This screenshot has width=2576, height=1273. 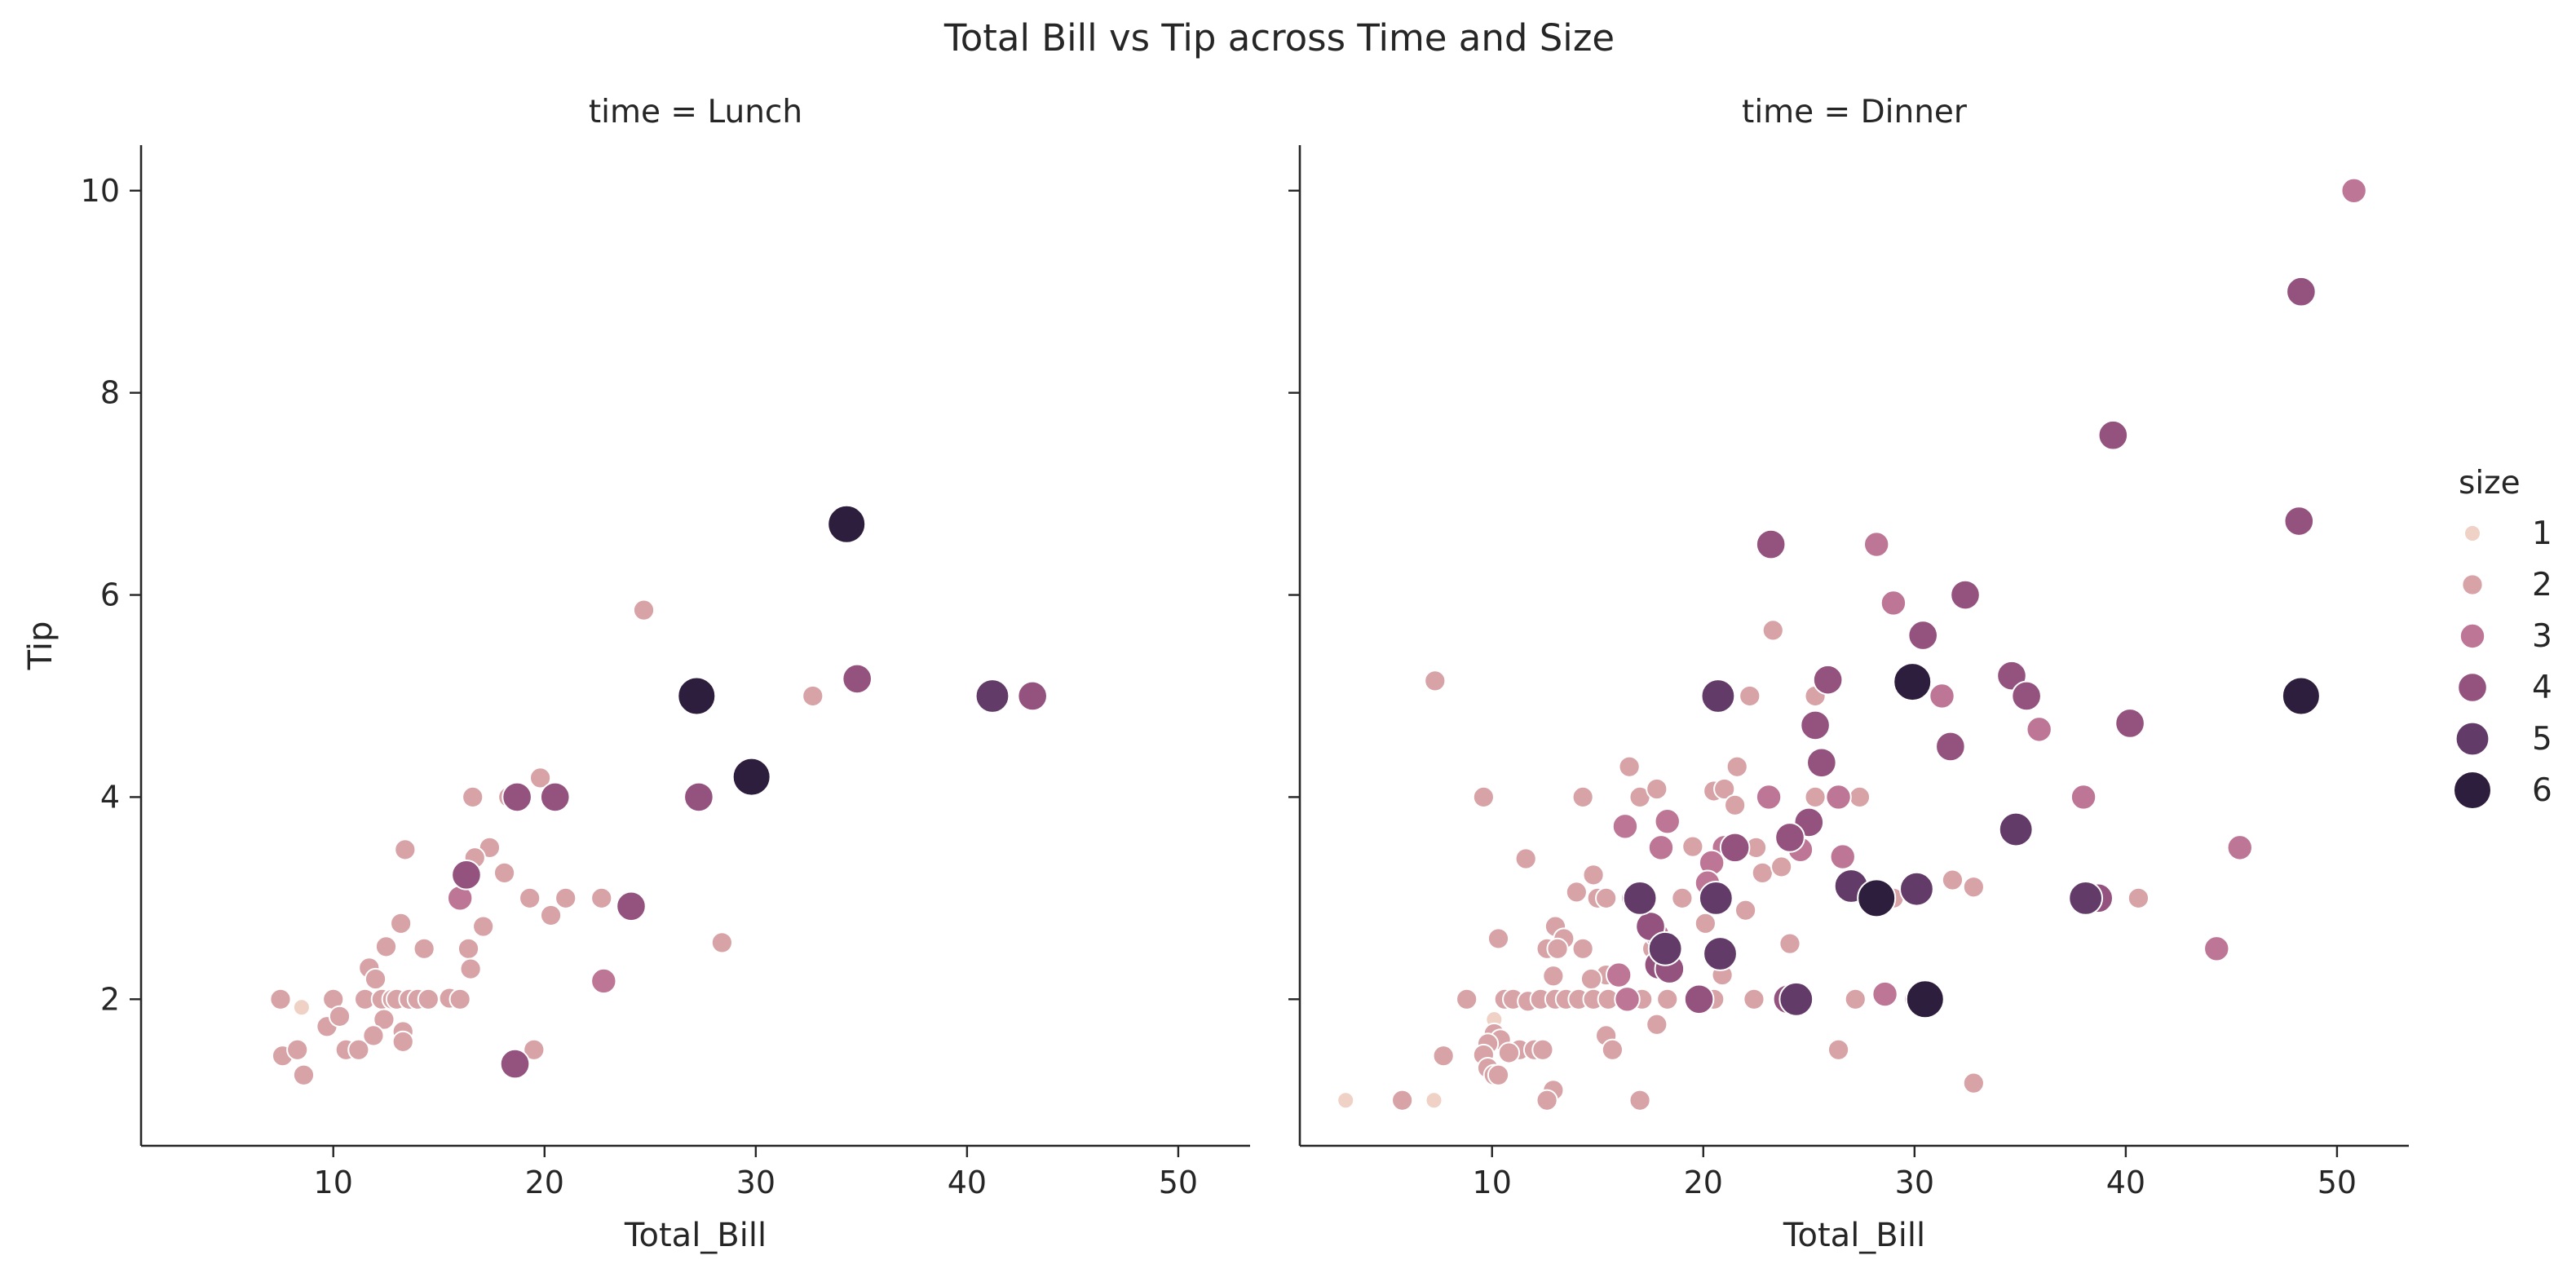 I want to click on x-tick-label: 20, so click(x=1703, y=1182).